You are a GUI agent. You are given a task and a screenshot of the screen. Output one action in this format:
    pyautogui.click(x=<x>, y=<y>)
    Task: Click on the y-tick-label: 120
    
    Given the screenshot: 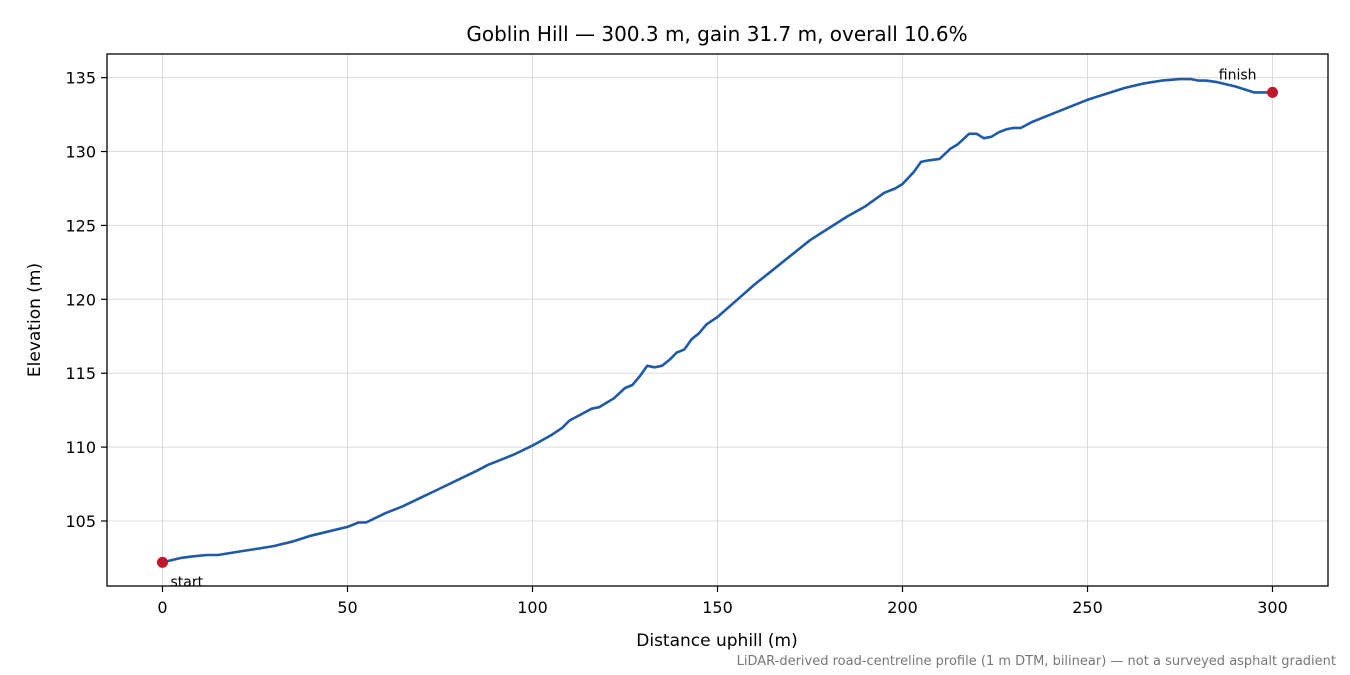 What is the action you would take?
    pyautogui.click(x=80, y=299)
    